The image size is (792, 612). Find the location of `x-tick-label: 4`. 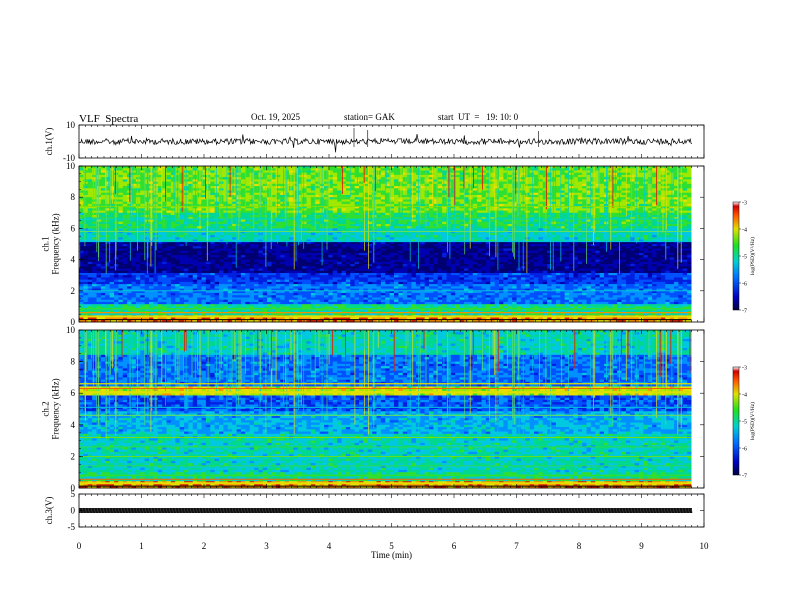

x-tick-label: 4 is located at coordinates (329, 546).